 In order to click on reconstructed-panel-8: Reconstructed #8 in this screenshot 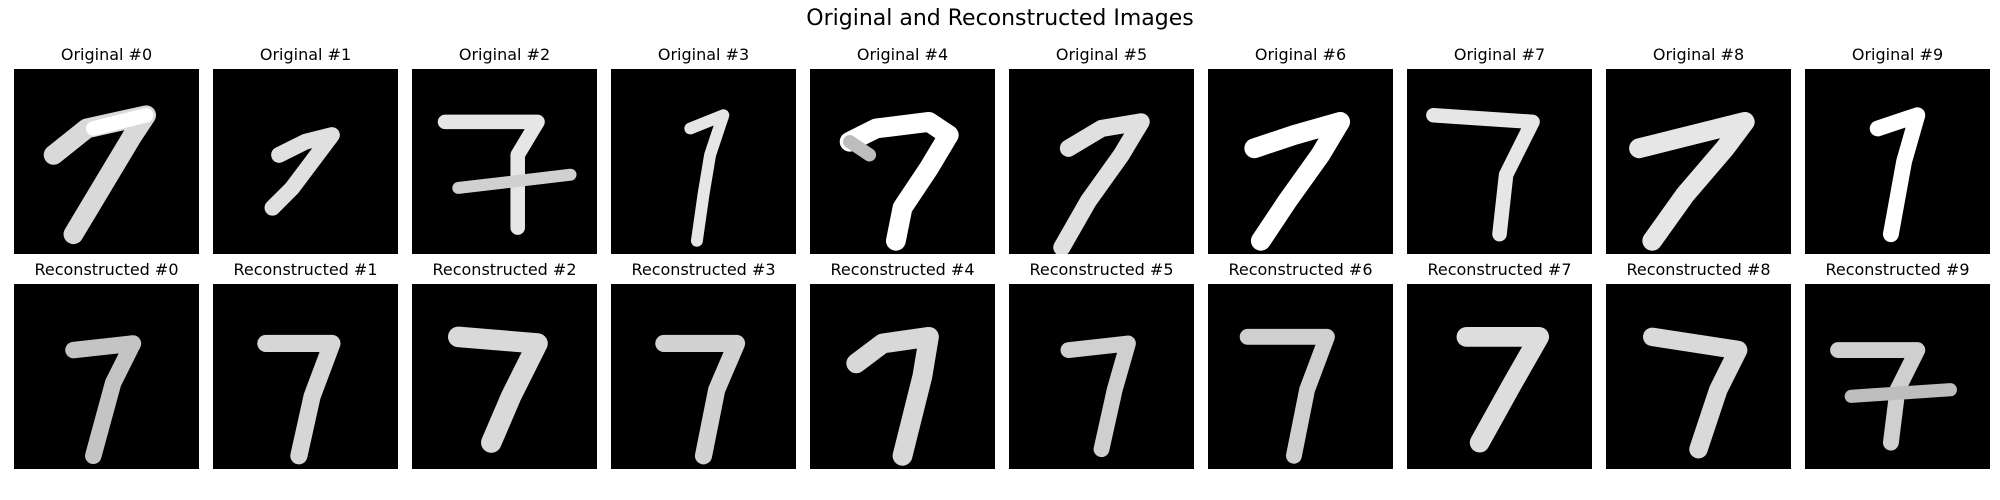, I will do `click(1698, 364)`.